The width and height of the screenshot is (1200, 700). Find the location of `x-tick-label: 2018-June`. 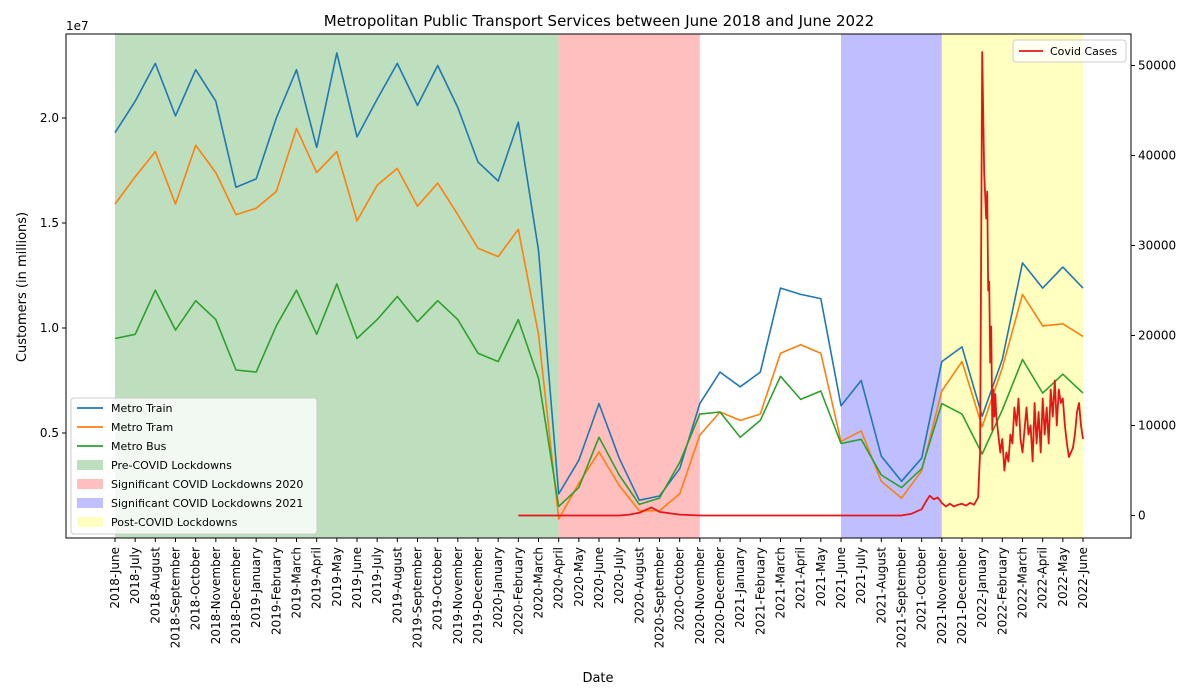

x-tick-label: 2018-June is located at coordinates (115, 578).